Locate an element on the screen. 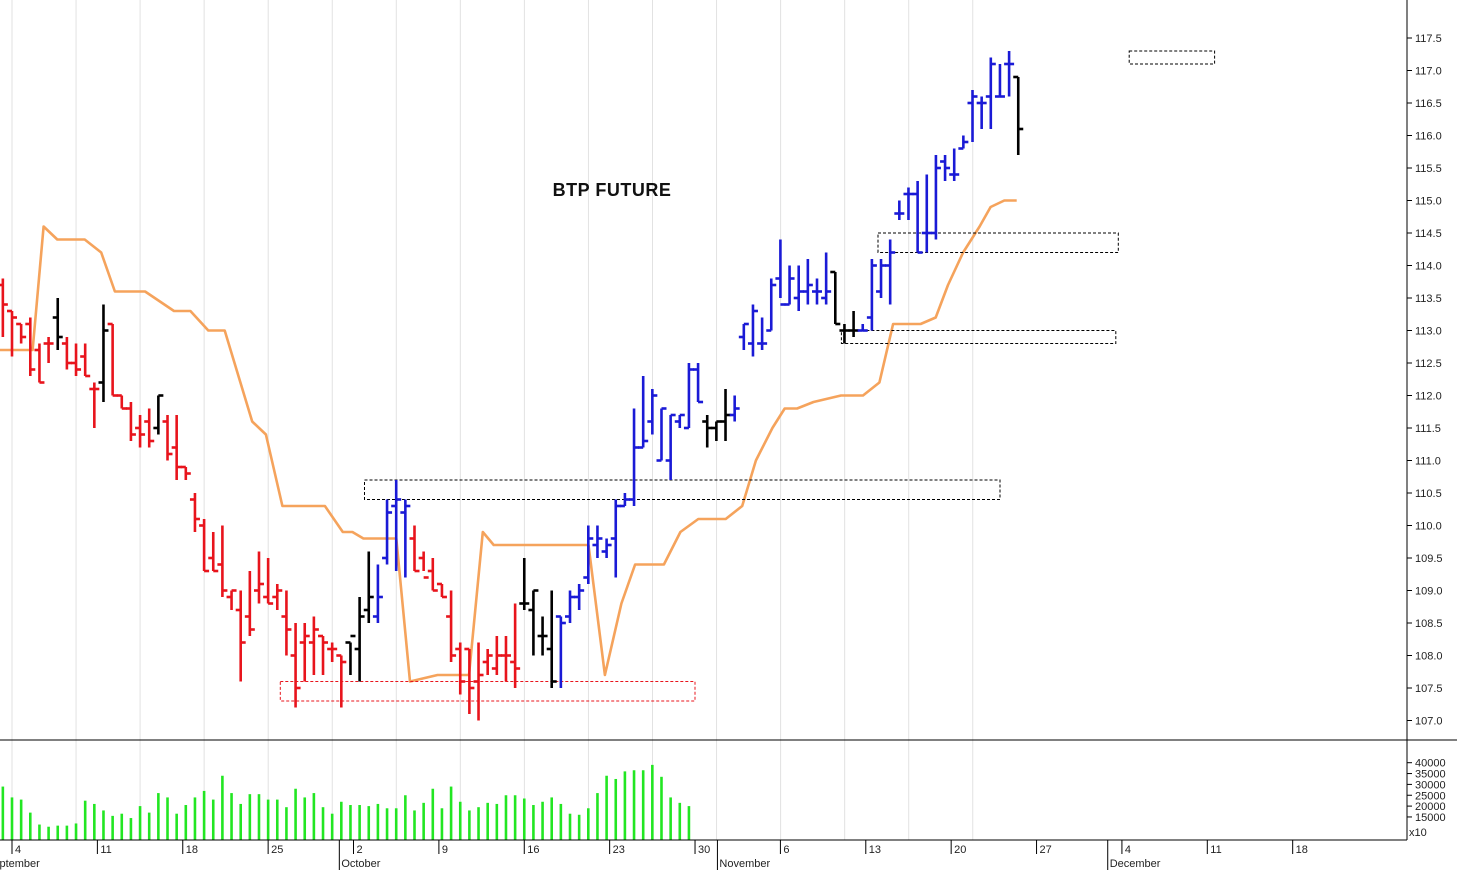 The height and width of the screenshot is (875, 1457). volume-unit-label: x10 is located at coordinates (1418, 833).